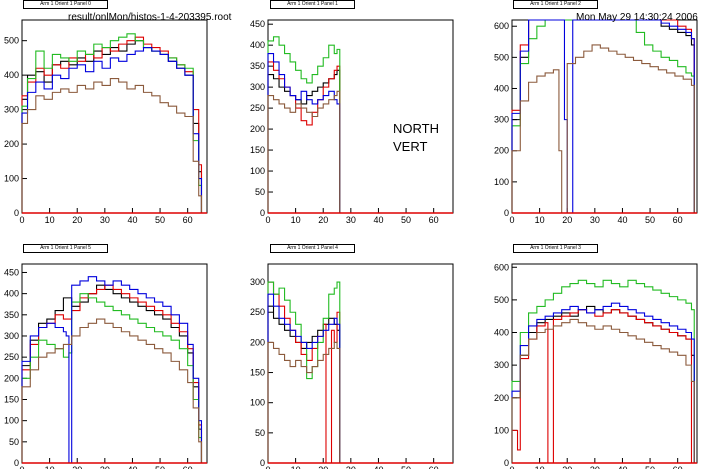 This screenshot has height=469, width=721. Describe the element at coordinates (312, 248) in the screenshot. I see `panel-title: Arm 1 Orient 1 Panel 4` at that location.